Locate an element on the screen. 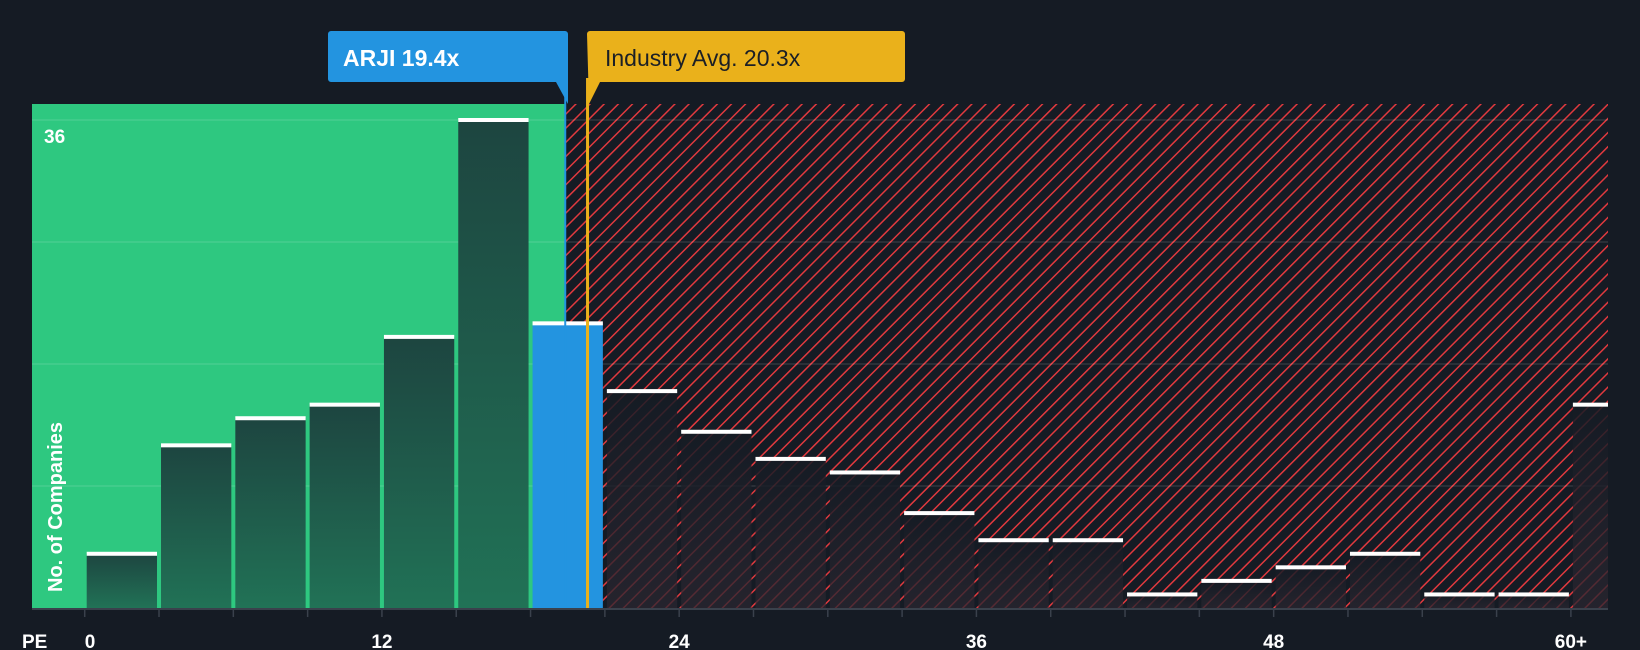  x-tick-label: 12 is located at coordinates (381, 641).